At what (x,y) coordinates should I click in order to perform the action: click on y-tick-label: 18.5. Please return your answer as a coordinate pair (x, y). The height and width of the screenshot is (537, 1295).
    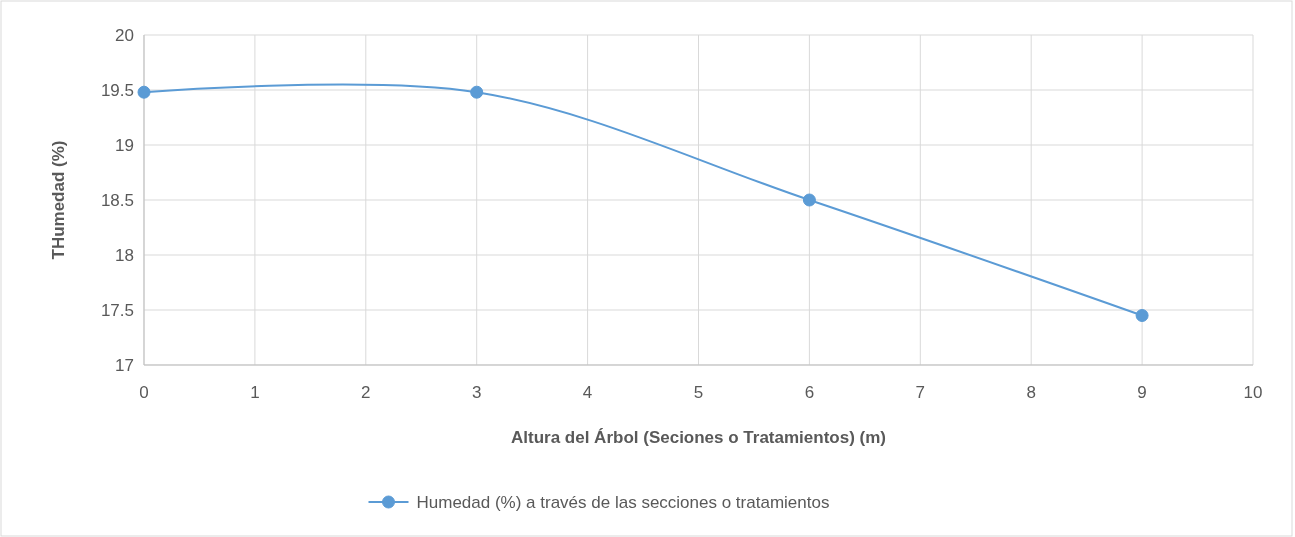
    Looking at the image, I should click on (117, 200).